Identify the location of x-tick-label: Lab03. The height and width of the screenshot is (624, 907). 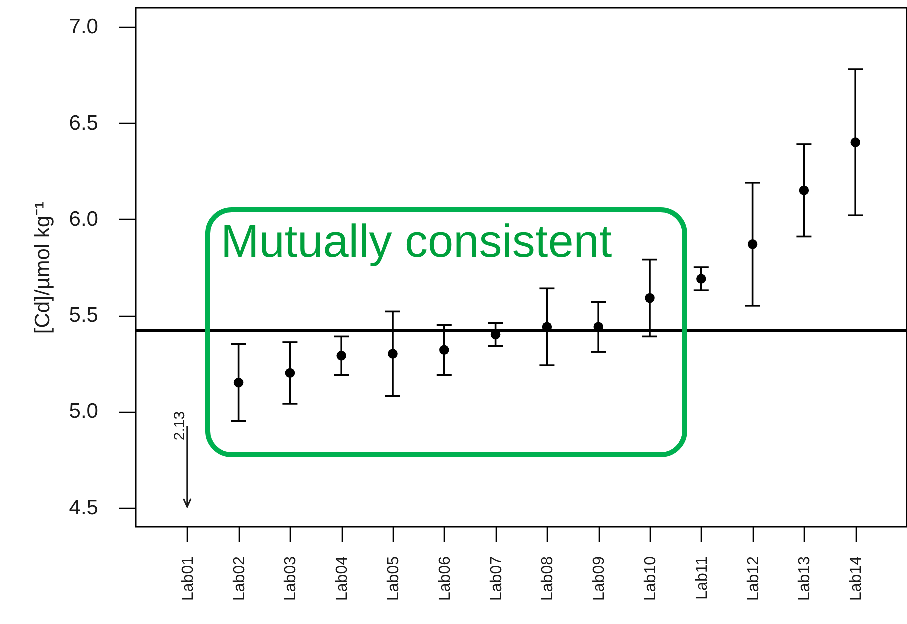
(291, 578).